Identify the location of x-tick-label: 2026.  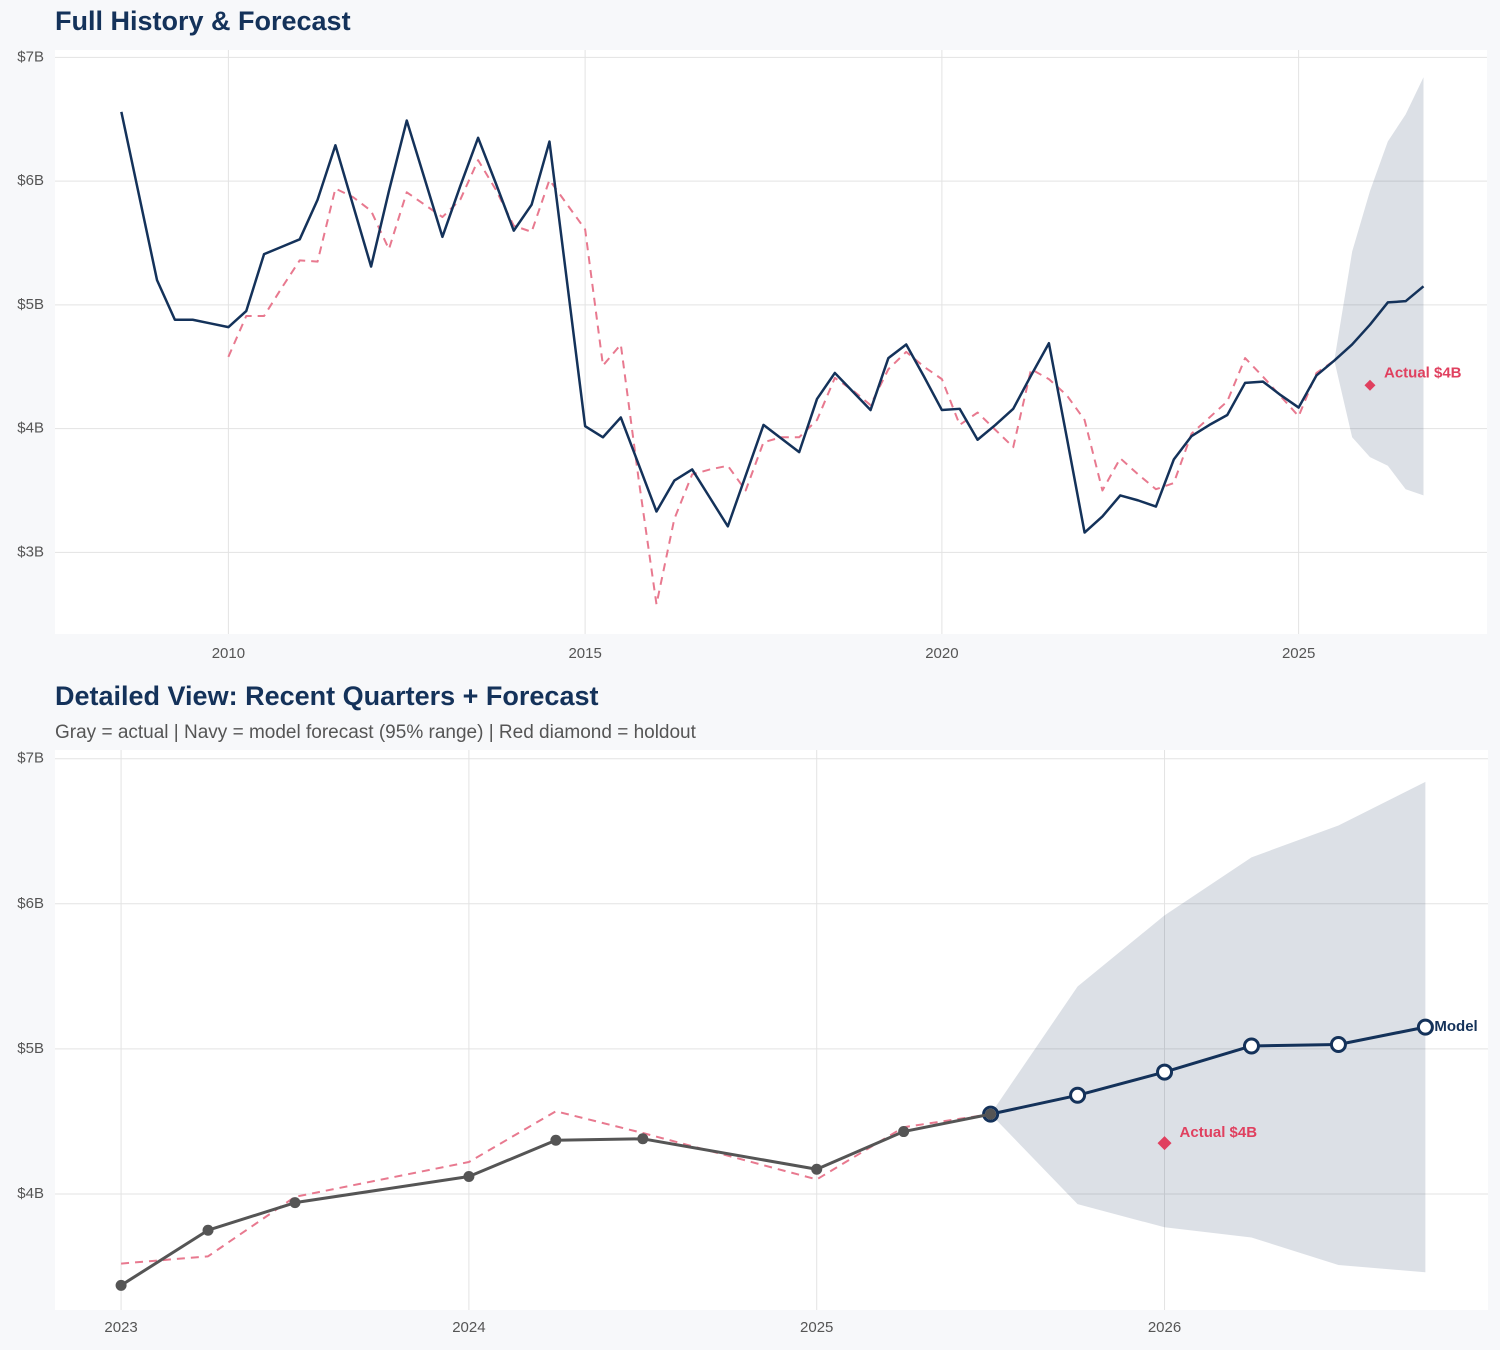
(1164, 1327).